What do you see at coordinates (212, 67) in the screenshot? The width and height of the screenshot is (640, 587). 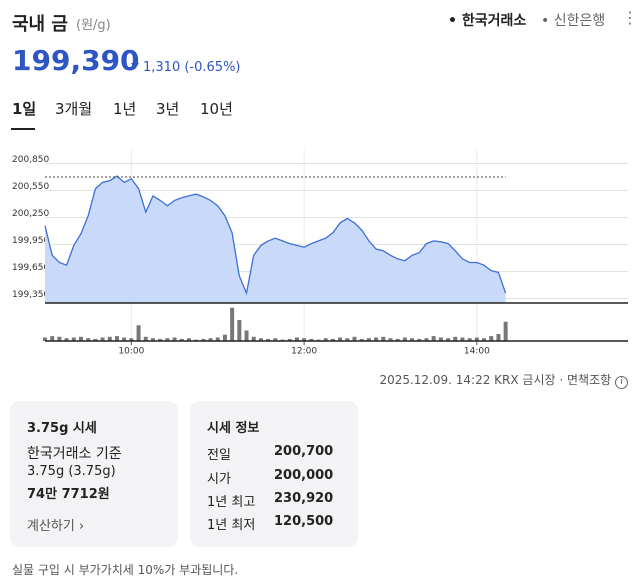 I see `change-pct: (-0.65%)` at bounding box center [212, 67].